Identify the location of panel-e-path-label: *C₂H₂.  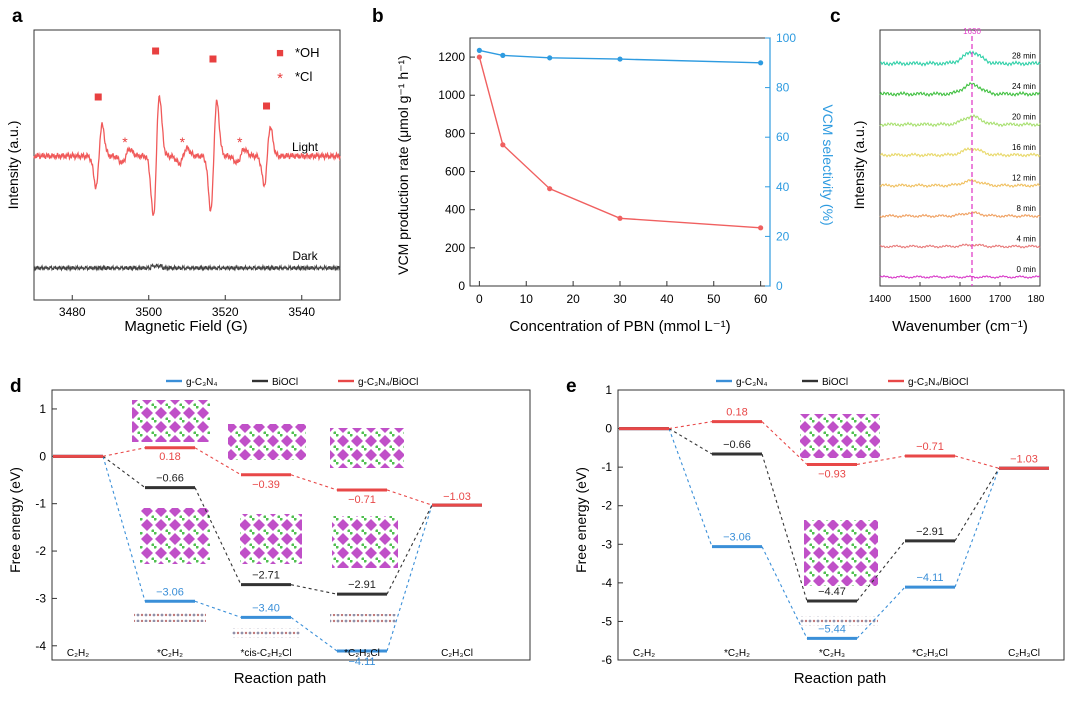
(737, 653).